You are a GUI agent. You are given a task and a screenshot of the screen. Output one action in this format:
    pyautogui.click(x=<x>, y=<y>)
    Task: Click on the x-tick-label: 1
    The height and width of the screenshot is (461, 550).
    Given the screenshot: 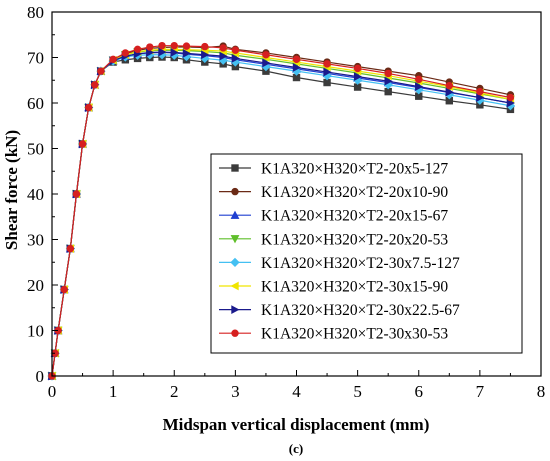 What is the action you would take?
    pyautogui.click(x=113, y=391)
    